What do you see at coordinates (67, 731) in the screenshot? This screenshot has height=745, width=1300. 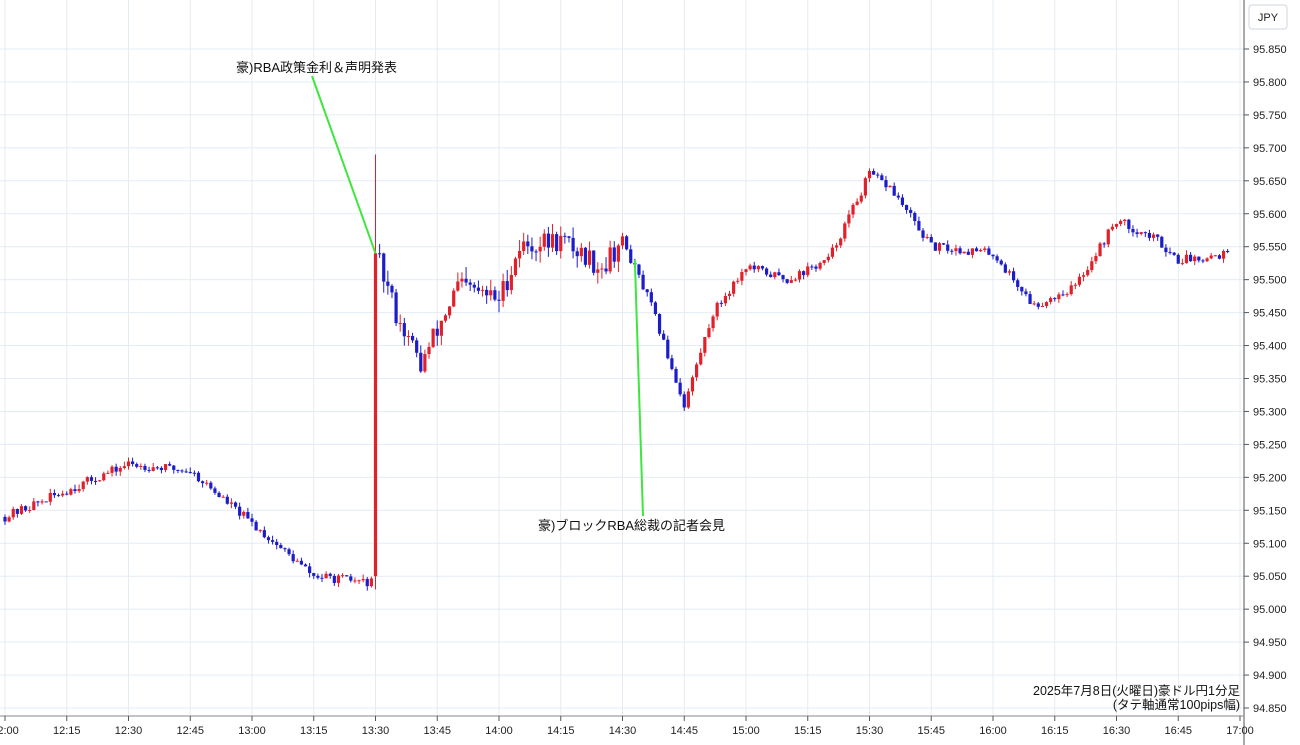 I see `time-tick-label: 12:15` at bounding box center [67, 731].